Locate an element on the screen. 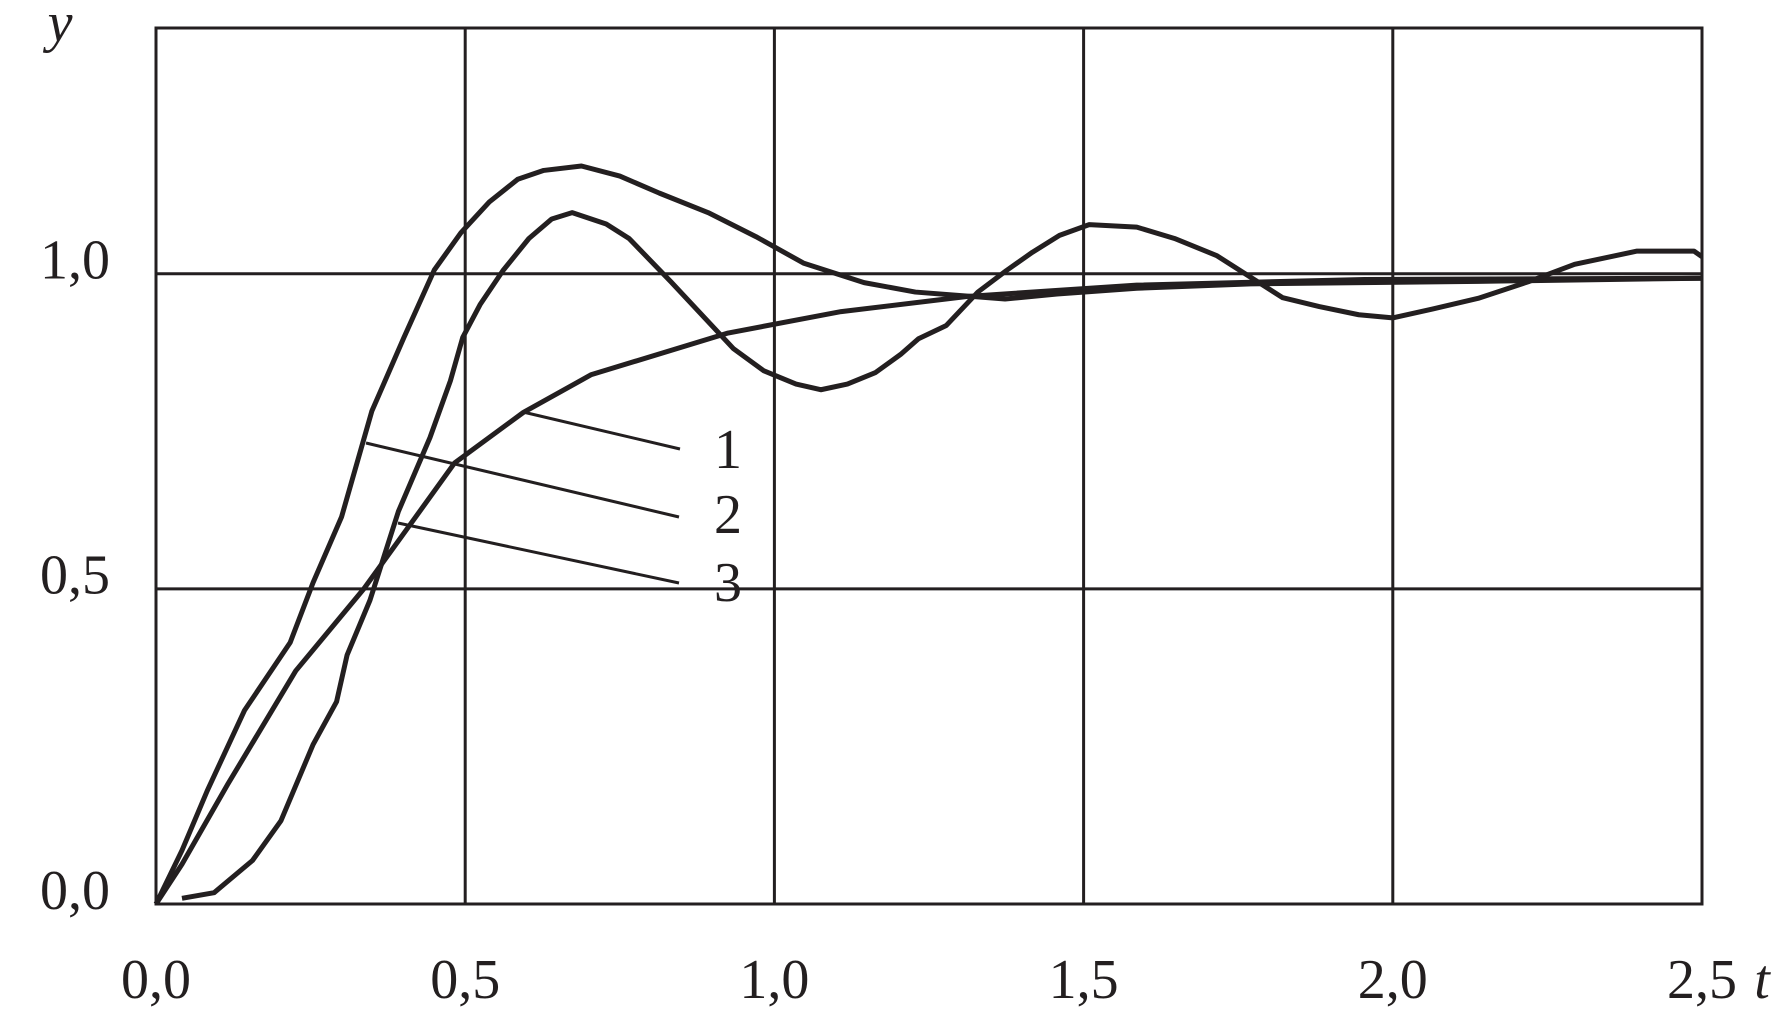 This screenshot has height=1024, width=1783. y-axis-label: y is located at coordinates (58, 27).